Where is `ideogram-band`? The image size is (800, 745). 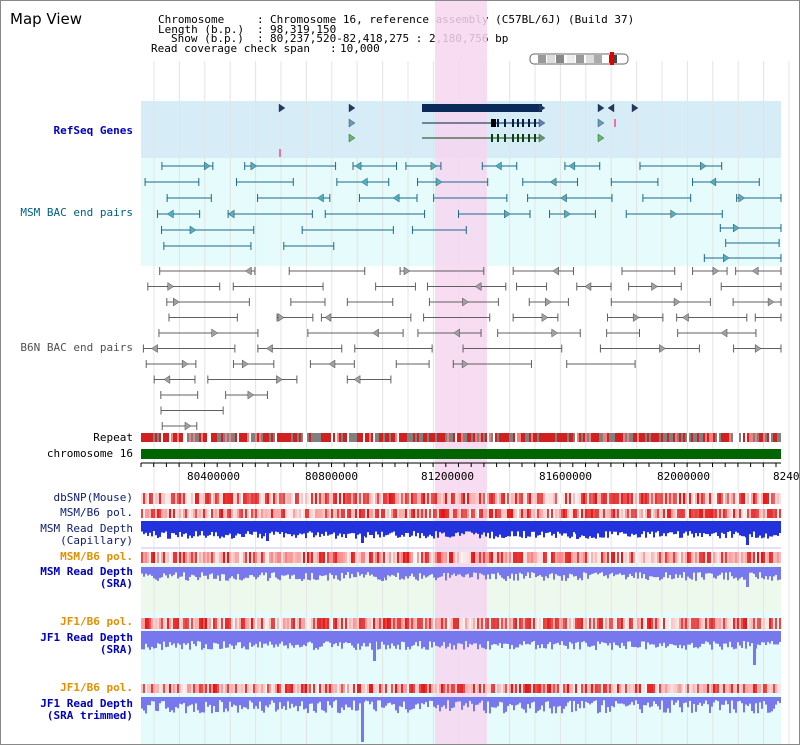 ideogram-band is located at coordinates (590, 59).